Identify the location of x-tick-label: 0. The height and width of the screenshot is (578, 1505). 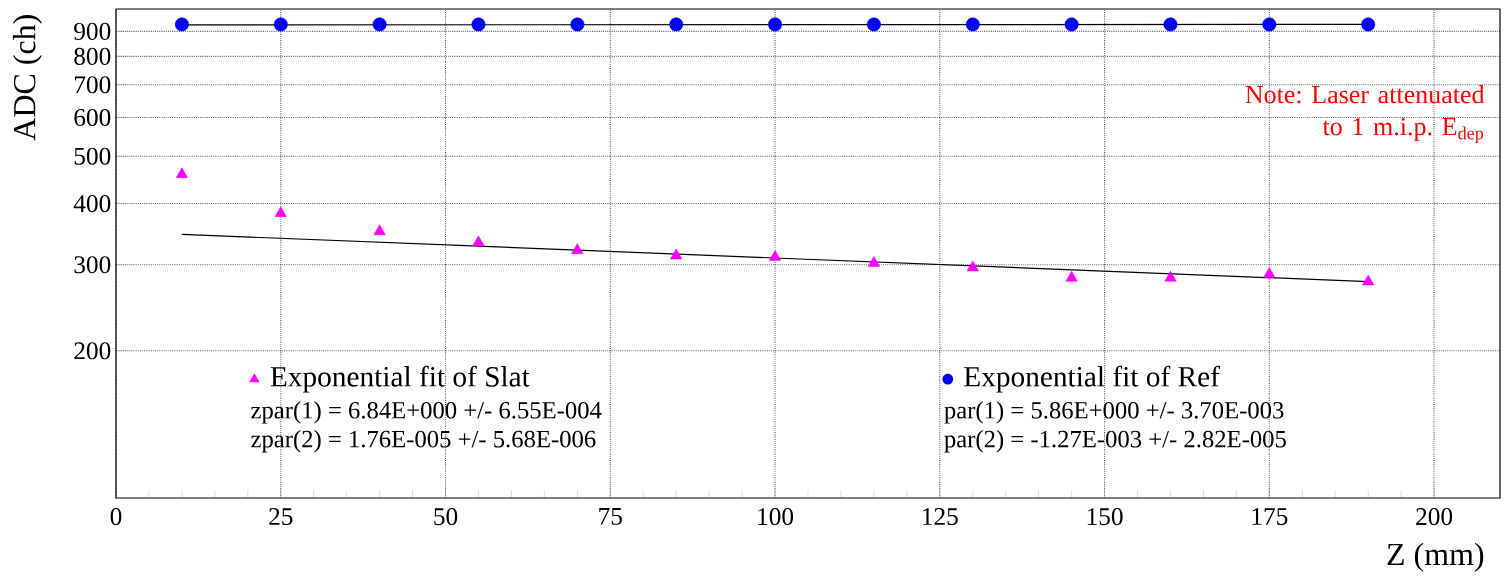
(116, 517).